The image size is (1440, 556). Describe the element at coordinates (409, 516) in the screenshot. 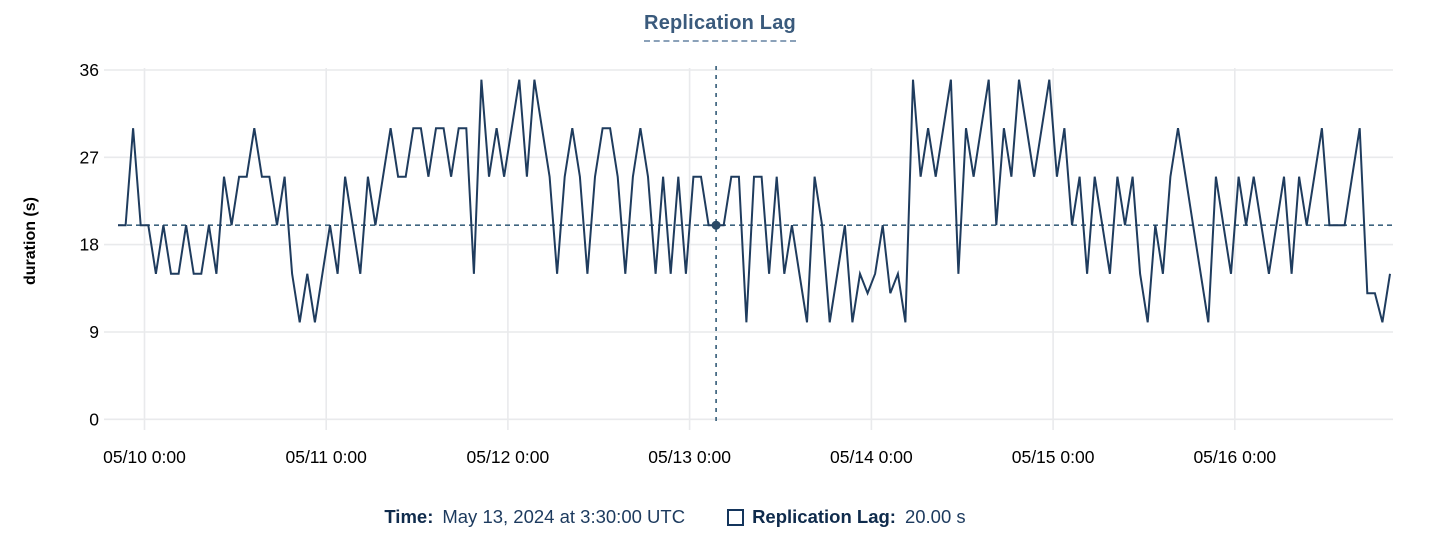

I see `tooltip-time-label: Time:` at that location.